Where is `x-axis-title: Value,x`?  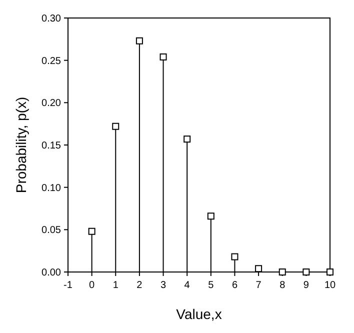 x-axis-title: Value,x is located at coordinates (199, 314).